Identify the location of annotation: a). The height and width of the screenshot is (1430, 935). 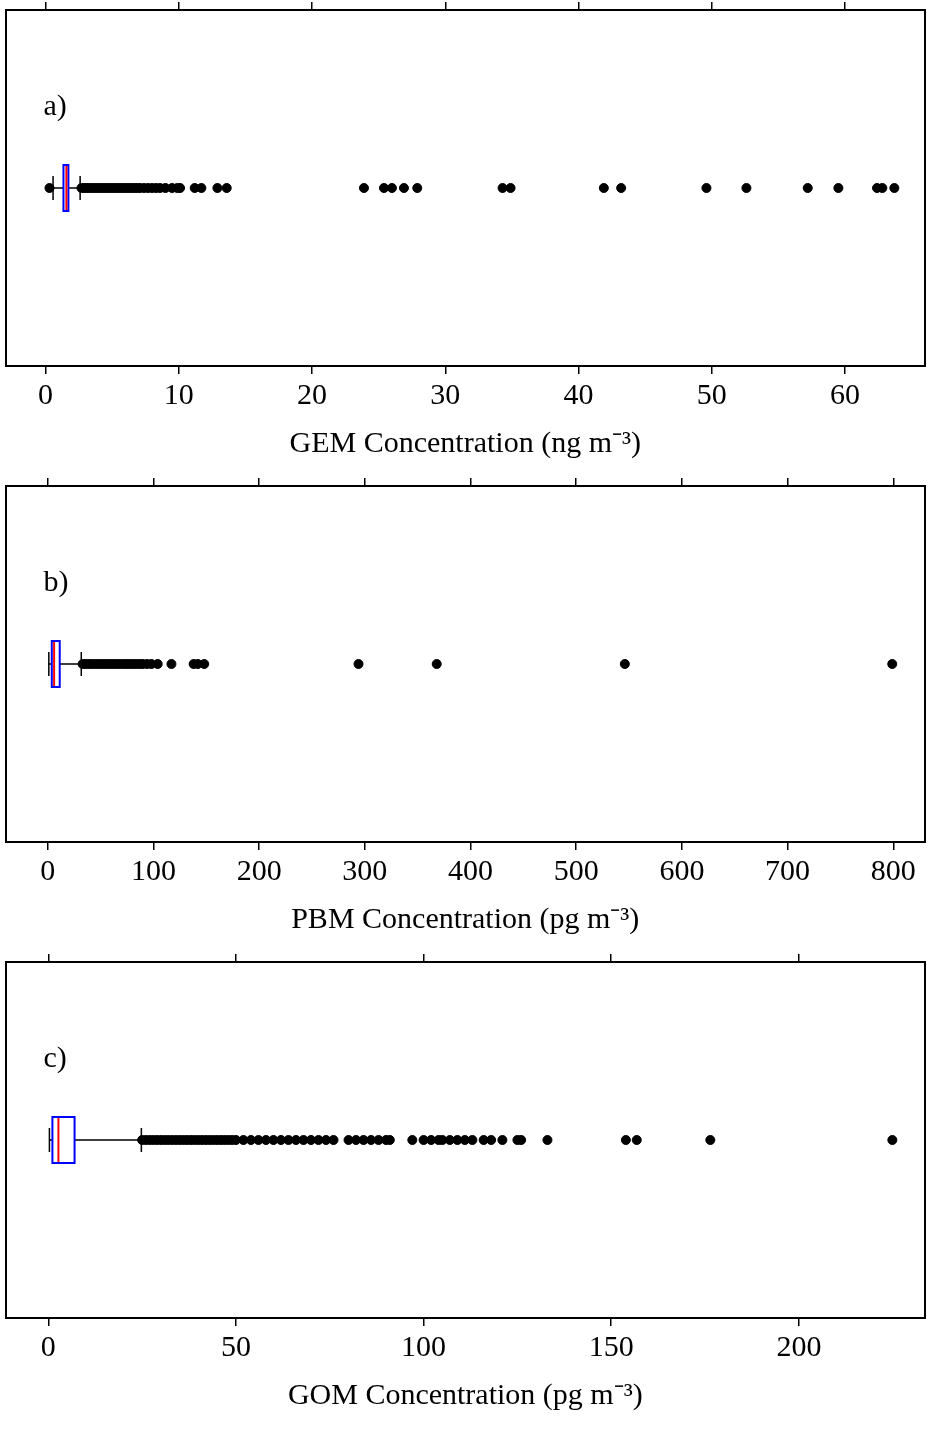
(55, 105).